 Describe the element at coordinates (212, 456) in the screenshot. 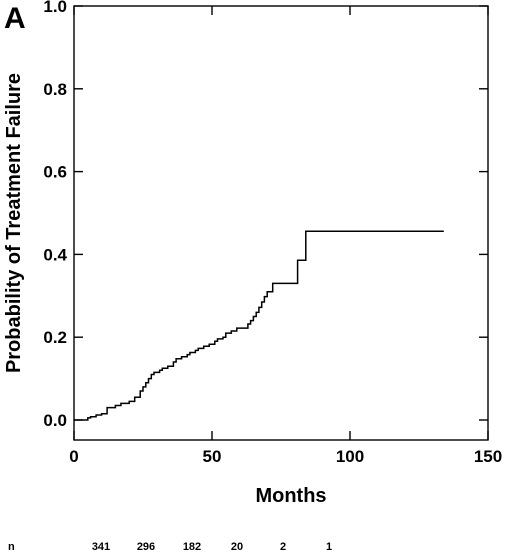

I see `x-tick-label: 50` at that location.